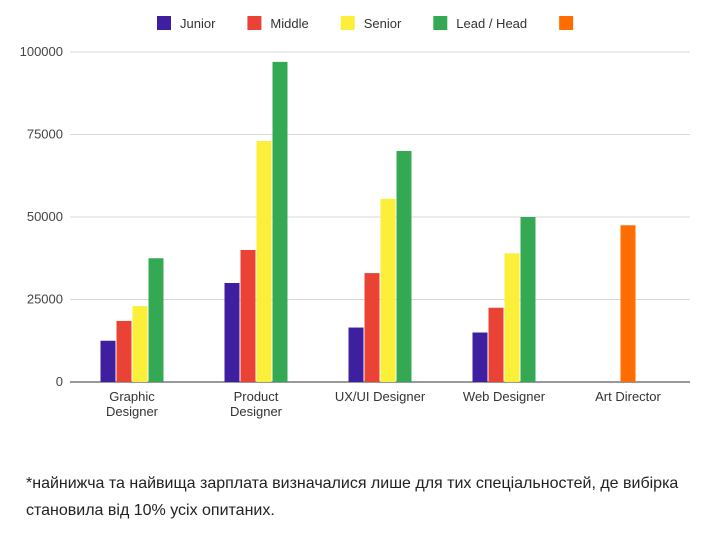  What do you see at coordinates (45, 299) in the screenshot?
I see `y-tick-label: 25000` at bounding box center [45, 299].